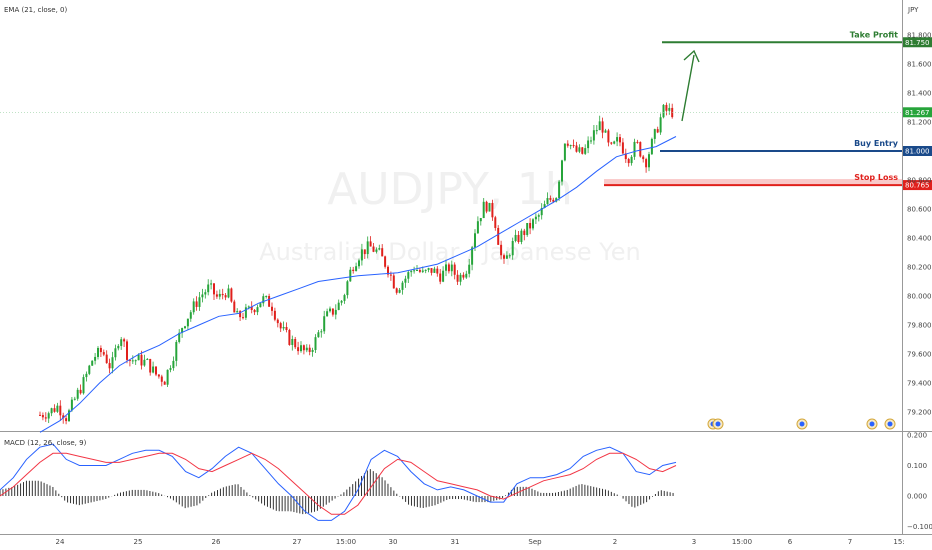  Describe the element at coordinates (919, 482) in the screenshot. I see `macd-axis: 0.200 0.100 0.000 −0.100` at that location.